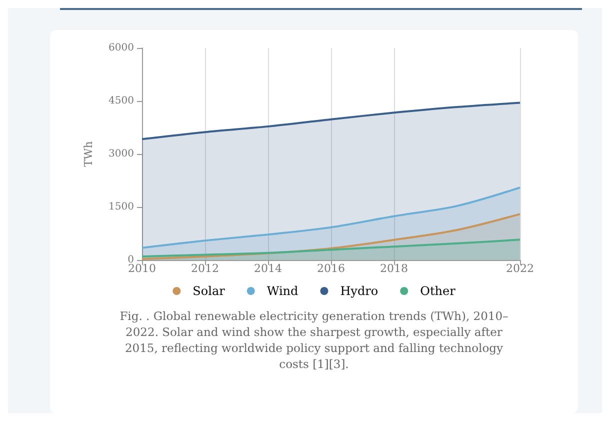 This screenshot has height=421, width=610. Describe the element at coordinates (314, 340) in the screenshot. I see `text: Fig. . Global renewable electricity generation trends (TWh), 2010–2022. Solar and wind show the sharpest growth, especially after 2015, reflecting worldwide policy support and falling technology costs [1][3].` at that location.